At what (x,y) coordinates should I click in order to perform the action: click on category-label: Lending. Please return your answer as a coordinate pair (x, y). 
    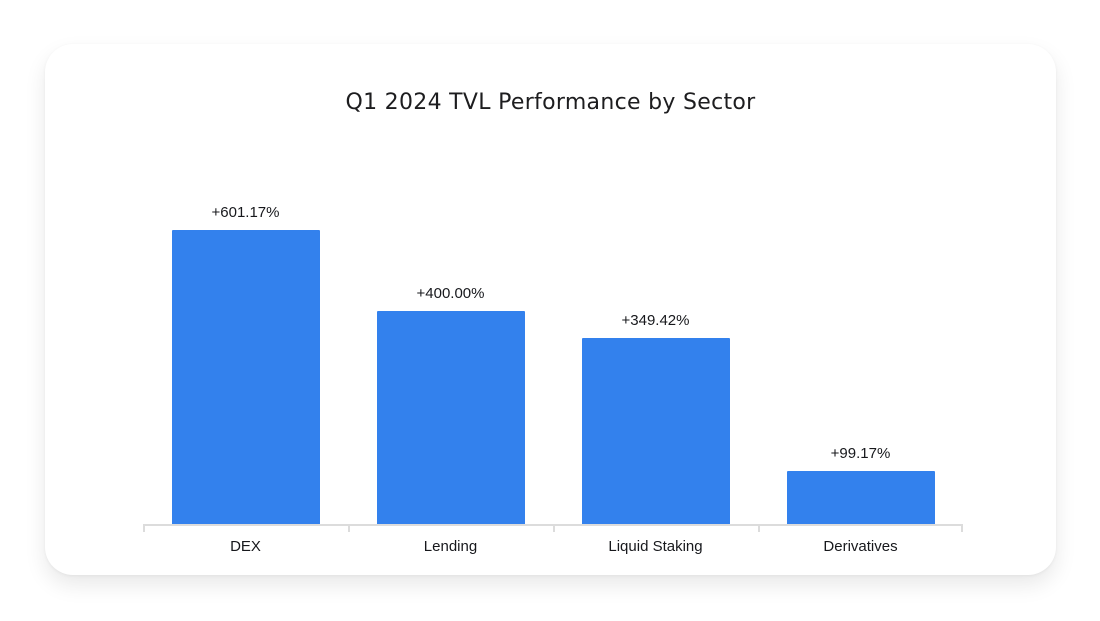
    Looking at the image, I should click on (450, 546).